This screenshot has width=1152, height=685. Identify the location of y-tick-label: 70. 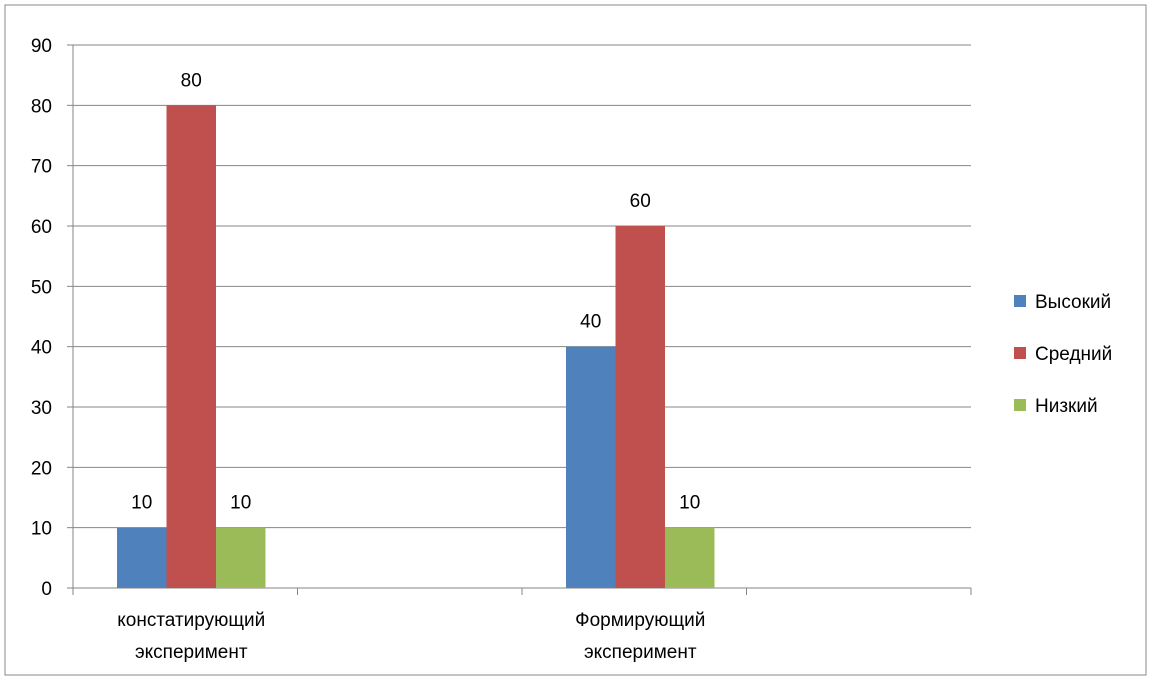
(41, 167).